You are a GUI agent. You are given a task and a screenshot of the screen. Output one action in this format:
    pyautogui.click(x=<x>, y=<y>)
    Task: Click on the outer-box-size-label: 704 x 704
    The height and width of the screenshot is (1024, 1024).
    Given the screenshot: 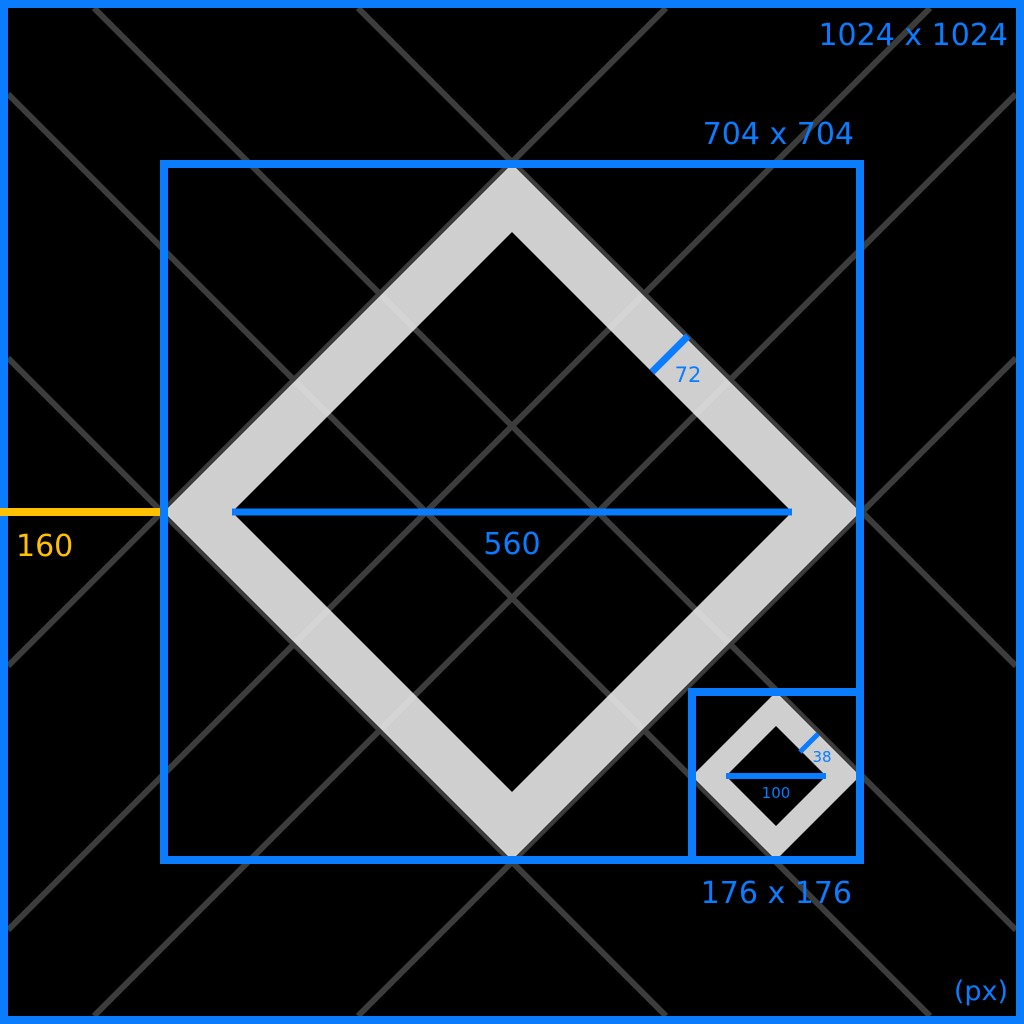 What is the action you would take?
    pyautogui.click(x=778, y=134)
    